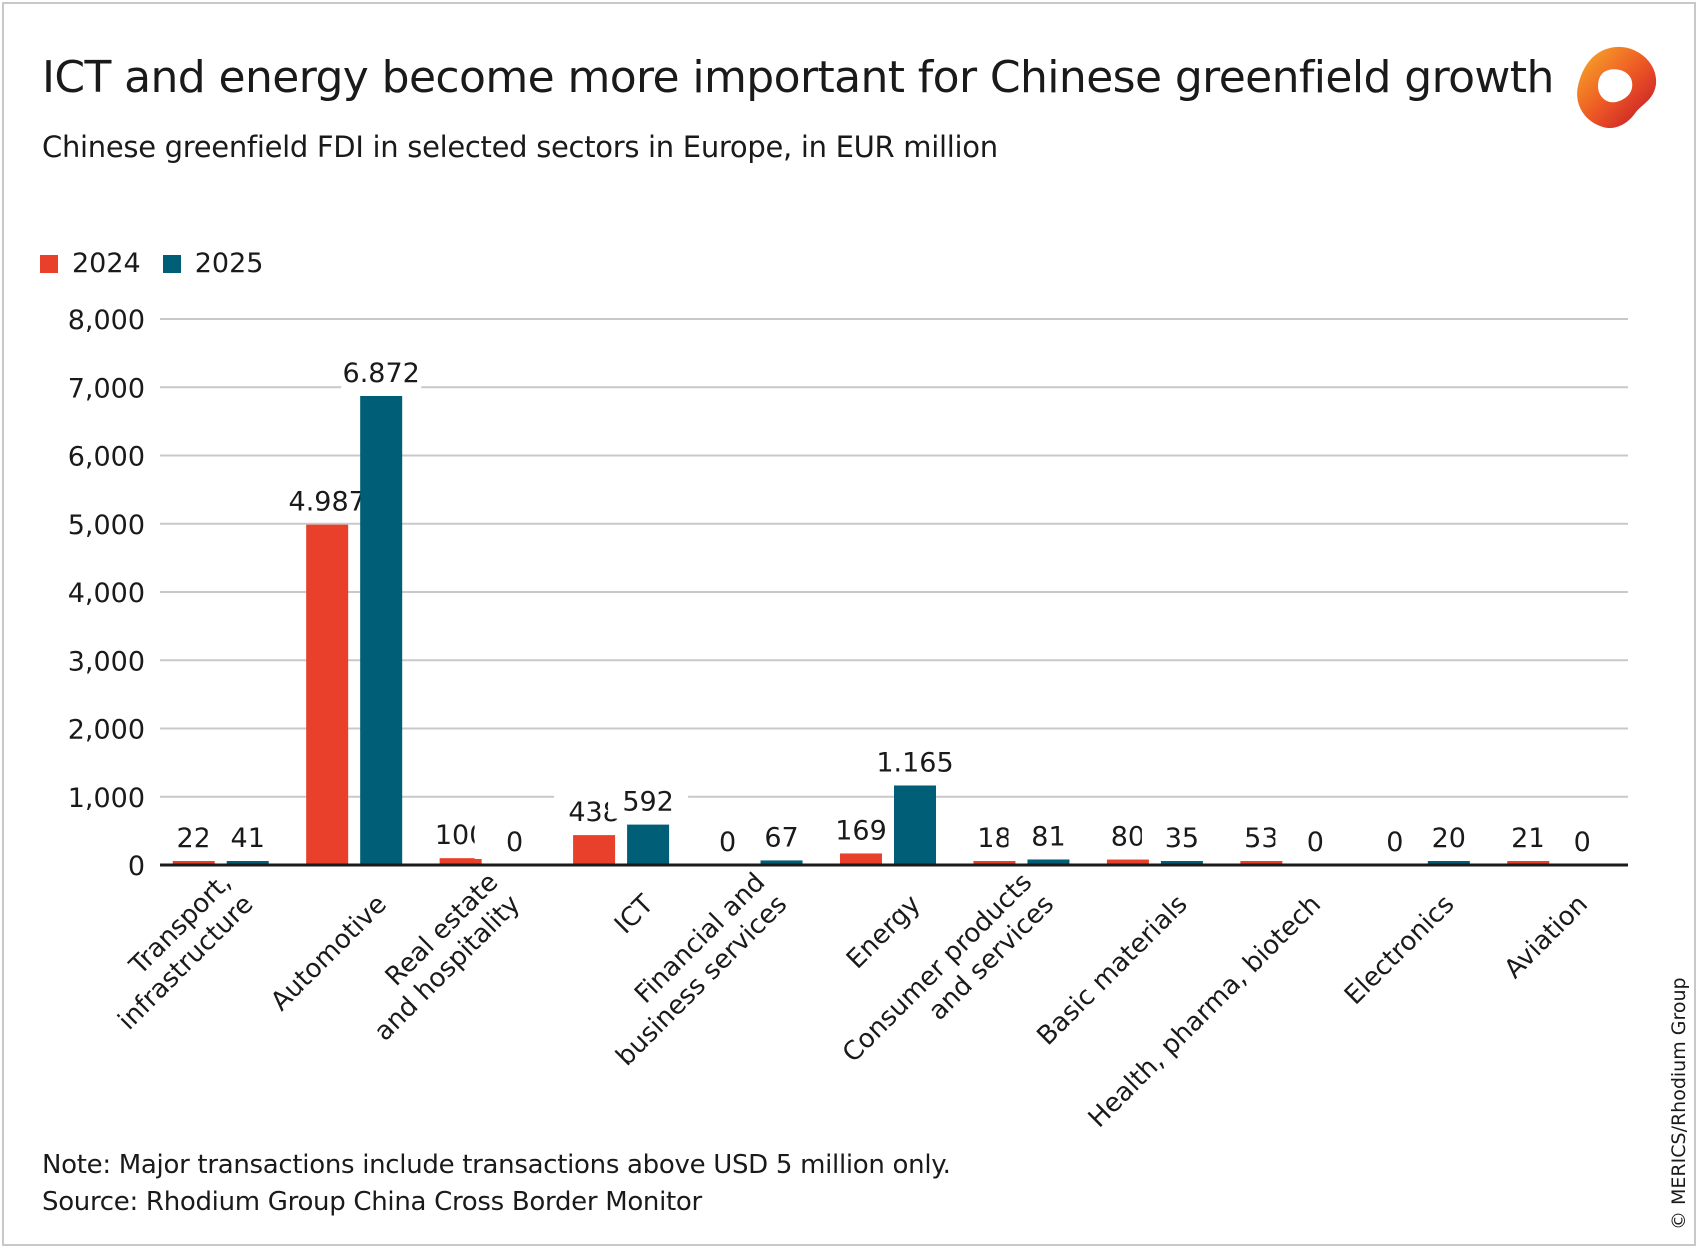 The width and height of the screenshot is (1700, 1250). I want to click on copyright-text: © MERICS/Rhodium Group, so click(1679, 1103).